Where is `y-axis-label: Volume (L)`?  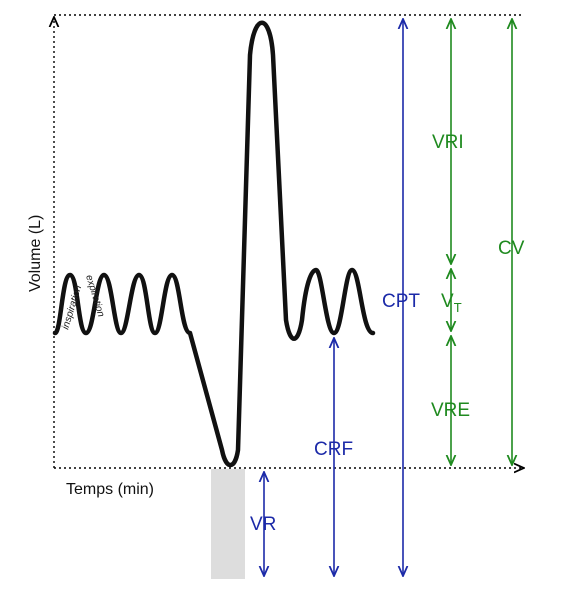
y-axis-label: Volume (L) is located at coordinates (35, 253).